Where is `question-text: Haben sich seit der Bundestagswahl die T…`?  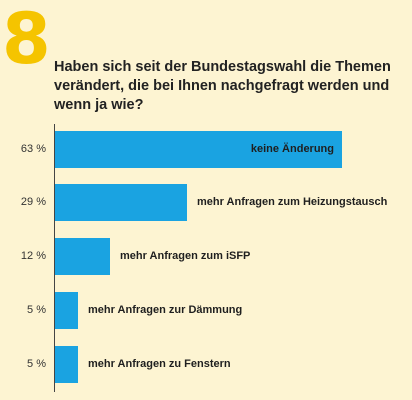
question-text: Haben sich seit der Bundestagswahl die T… is located at coordinates (222, 86).